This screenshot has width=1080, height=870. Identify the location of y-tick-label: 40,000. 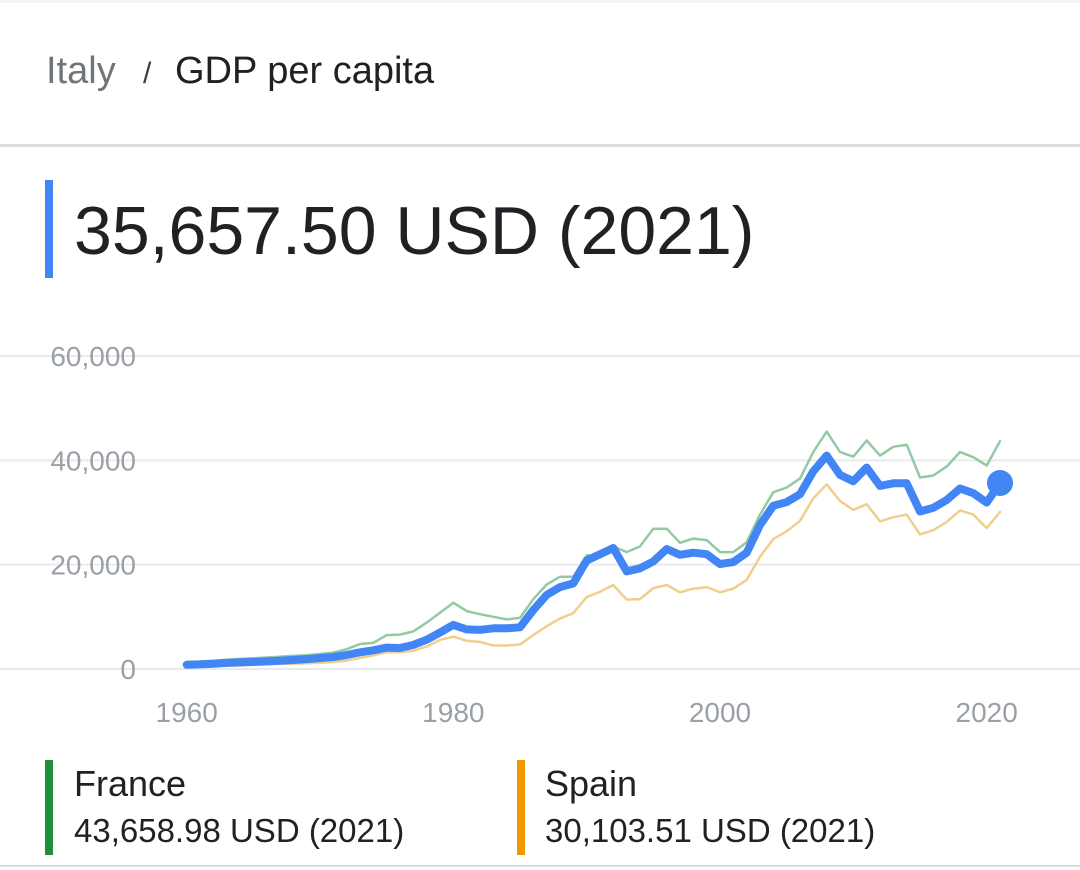
(93, 460).